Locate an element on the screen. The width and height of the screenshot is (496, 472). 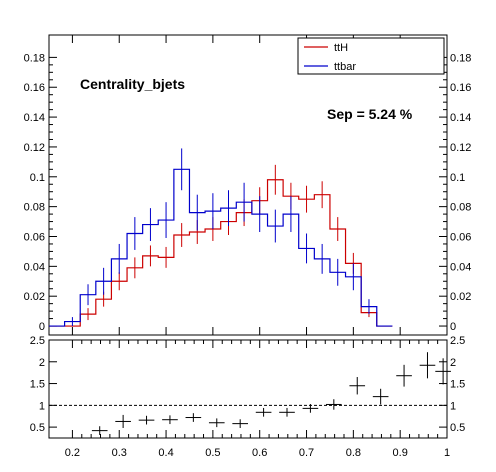
upper-right-ytick-label: 0.18 is located at coordinates (460, 58).